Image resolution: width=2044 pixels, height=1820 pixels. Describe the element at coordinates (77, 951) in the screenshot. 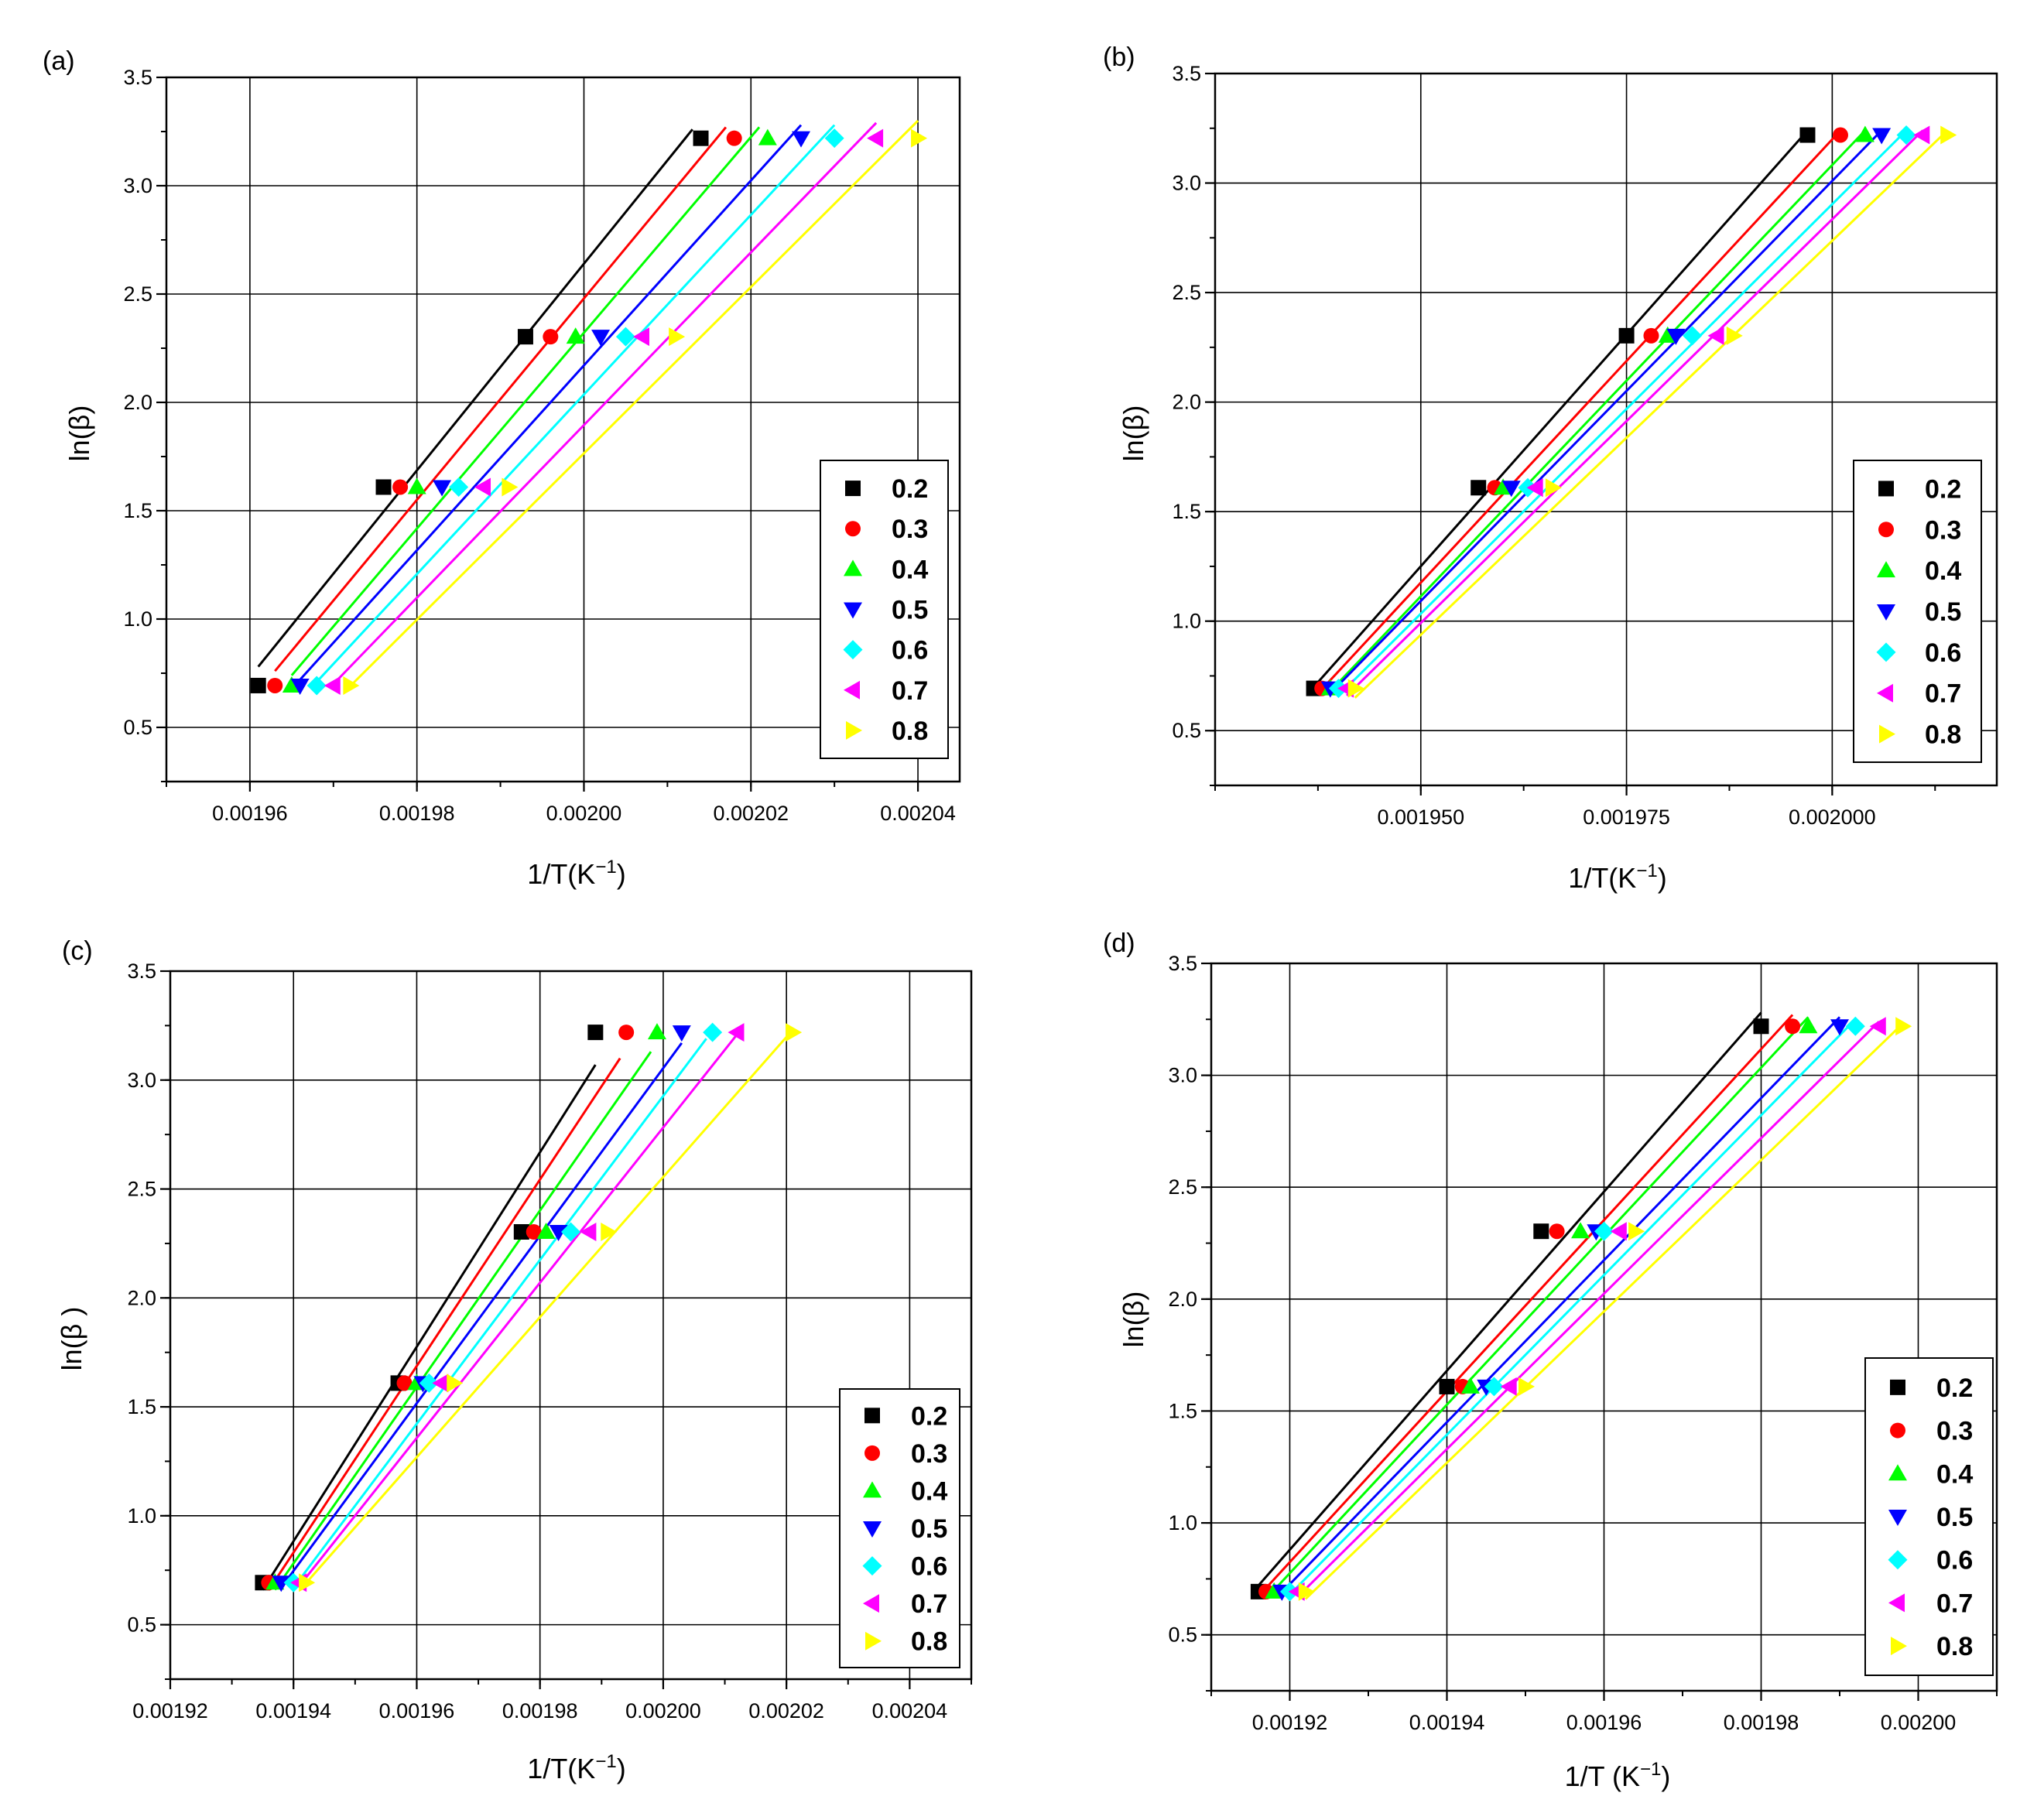

I see `panel-label: (c)` at that location.